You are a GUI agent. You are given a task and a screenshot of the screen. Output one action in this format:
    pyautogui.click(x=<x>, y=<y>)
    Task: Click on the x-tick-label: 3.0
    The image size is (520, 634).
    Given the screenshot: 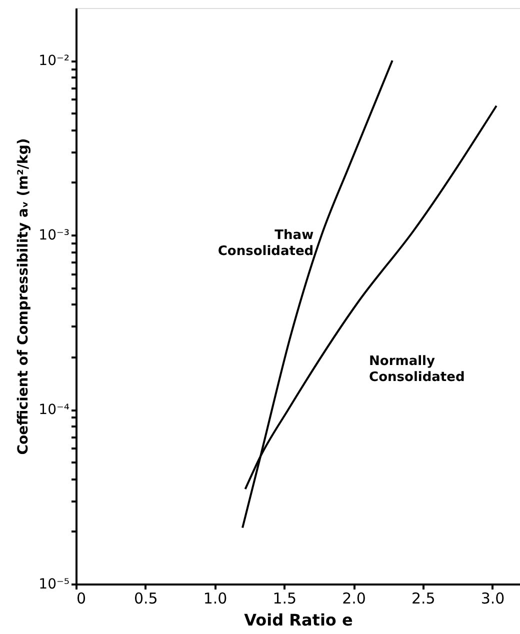 What is the action you would take?
    pyautogui.click(x=492, y=599)
    